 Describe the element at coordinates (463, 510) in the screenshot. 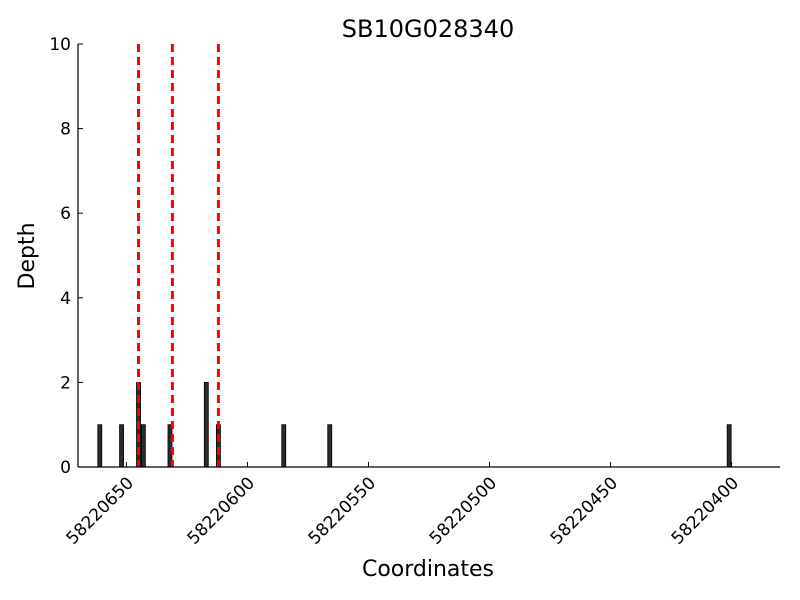

I see `x-tick-label: 58220500` at that location.